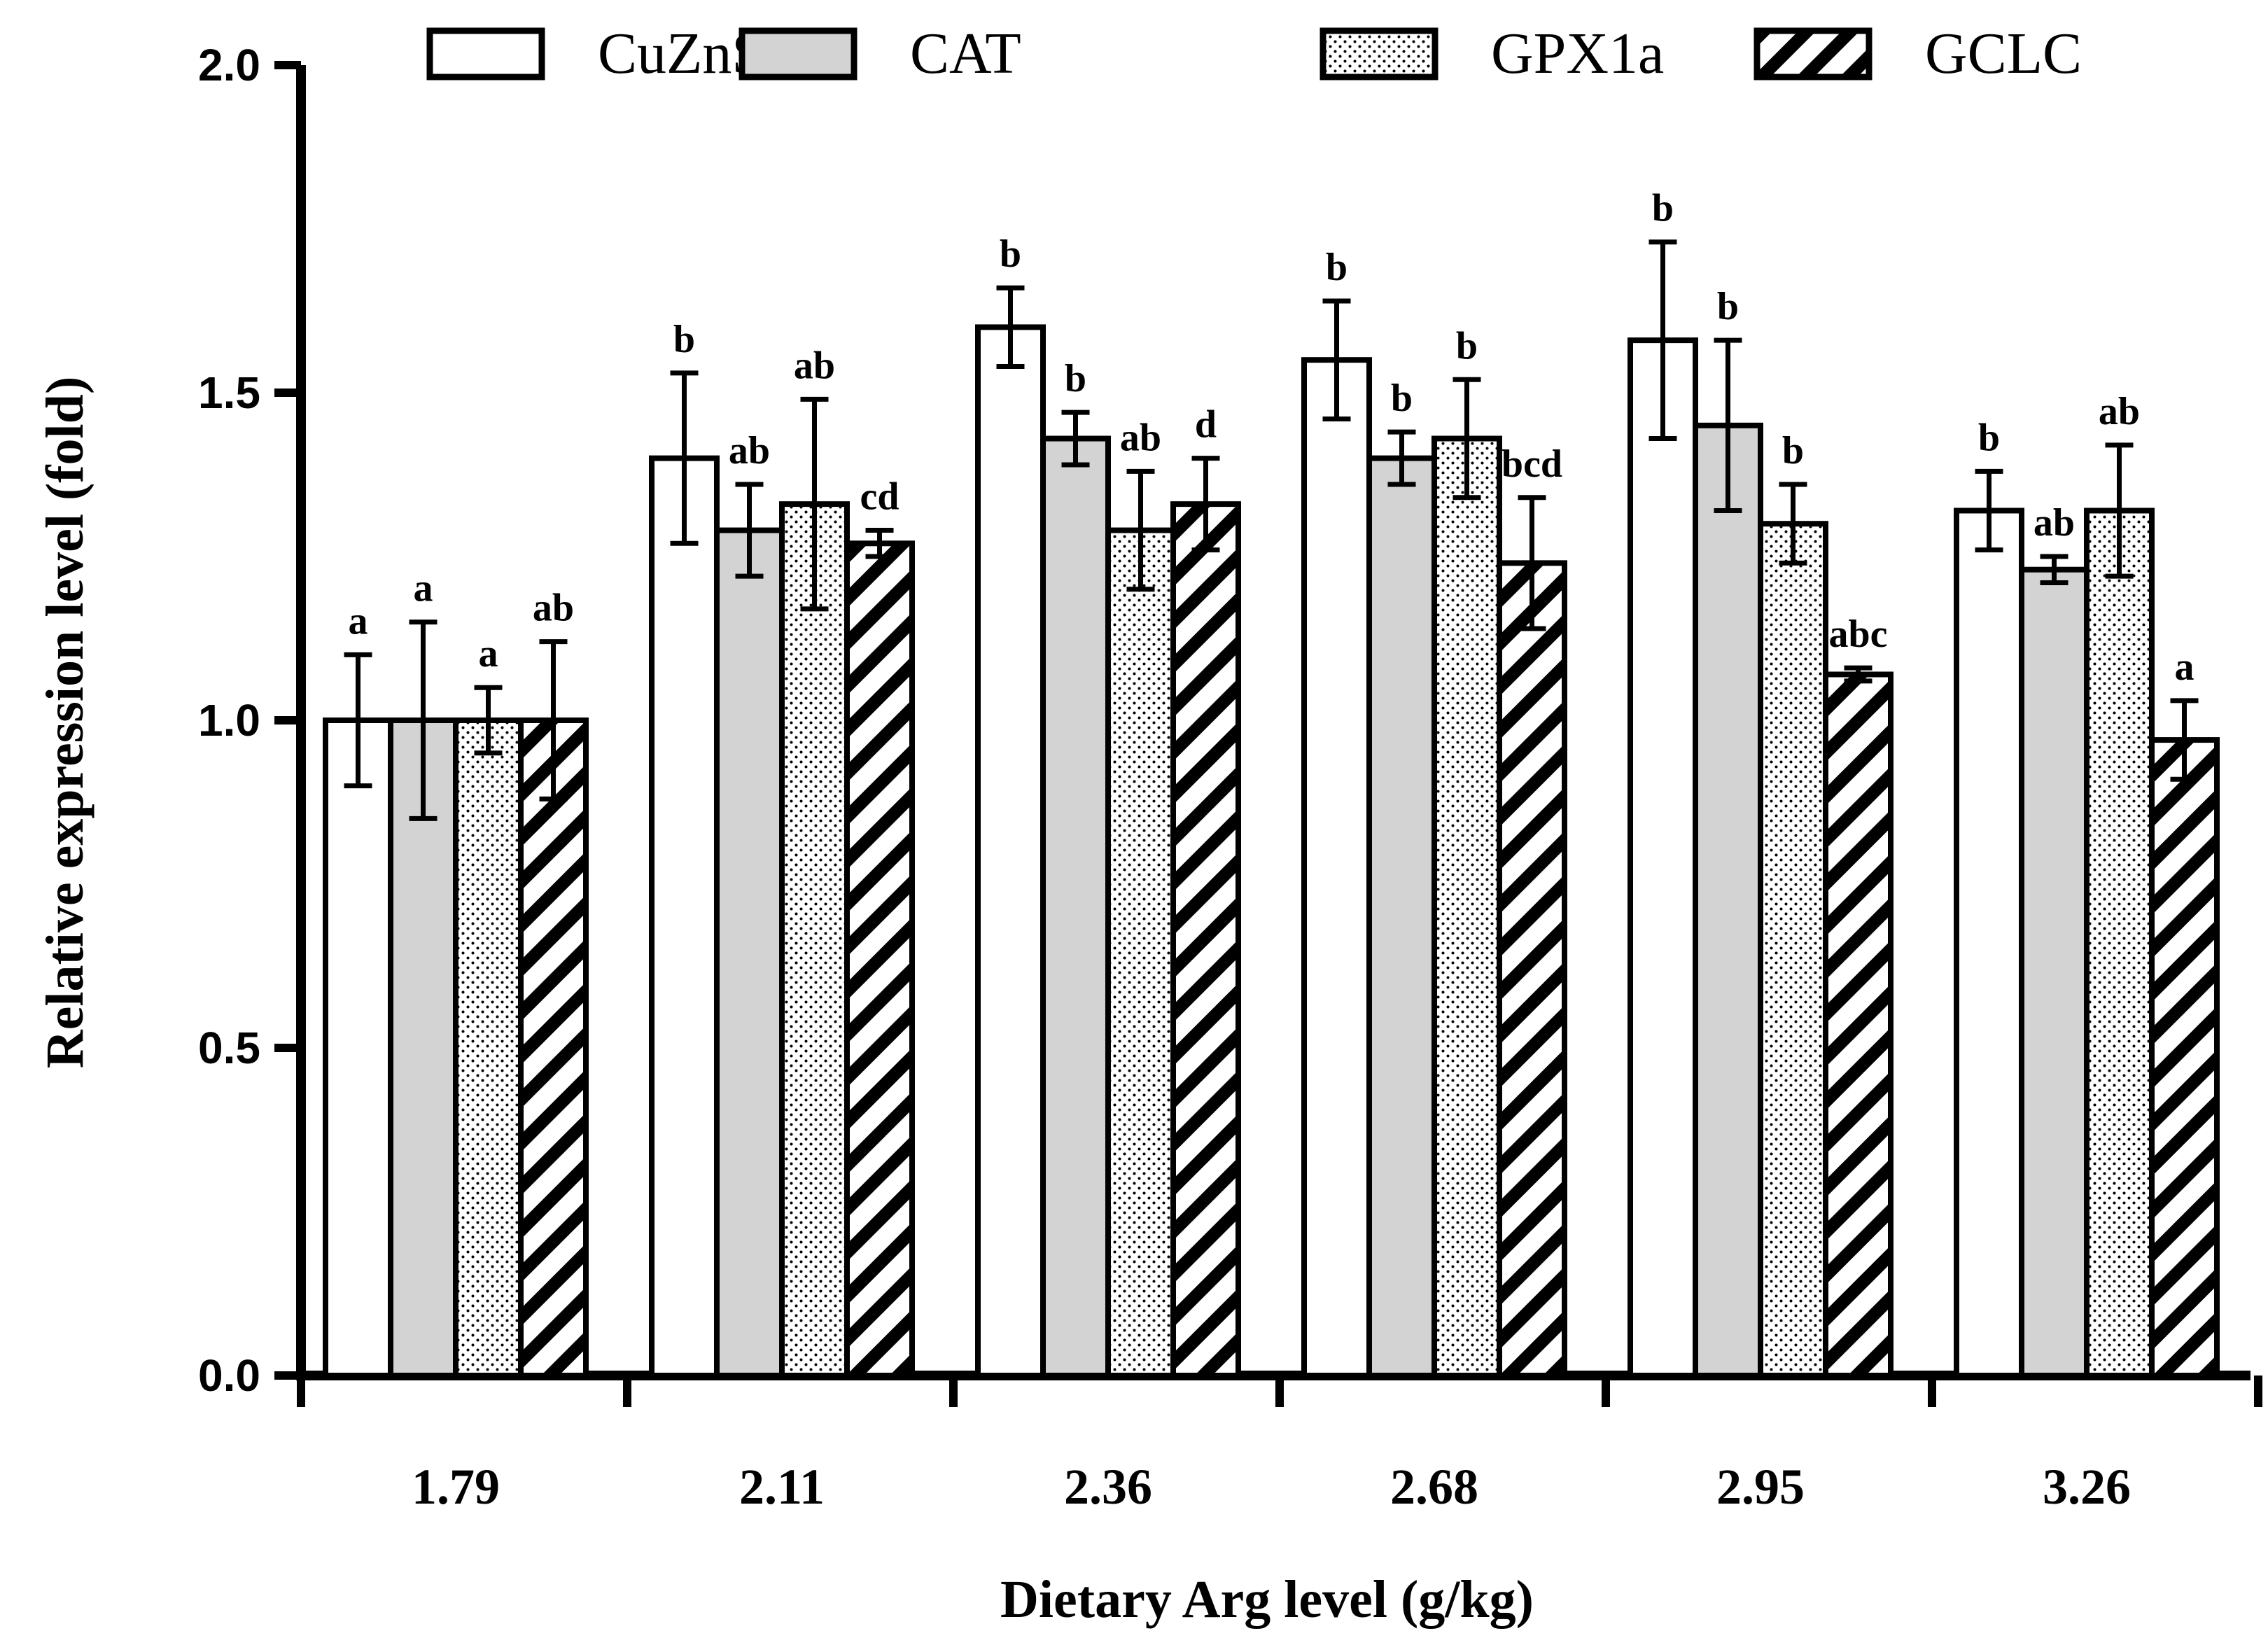 This screenshot has height=1652, width=2268. What do you see at coordinates (229, 393) in the screenshot?
I see `y-tick-label: 1.5` at bounding box center [229, 393].